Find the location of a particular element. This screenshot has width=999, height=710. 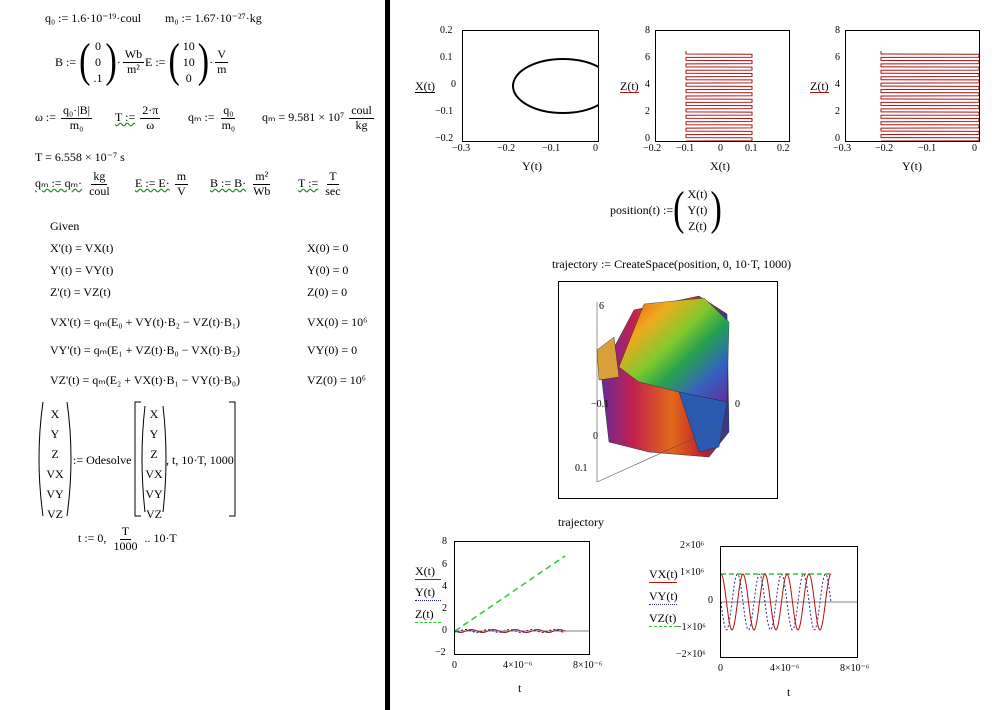

y-tick: −0.2 is located at coordinates (444, 138).